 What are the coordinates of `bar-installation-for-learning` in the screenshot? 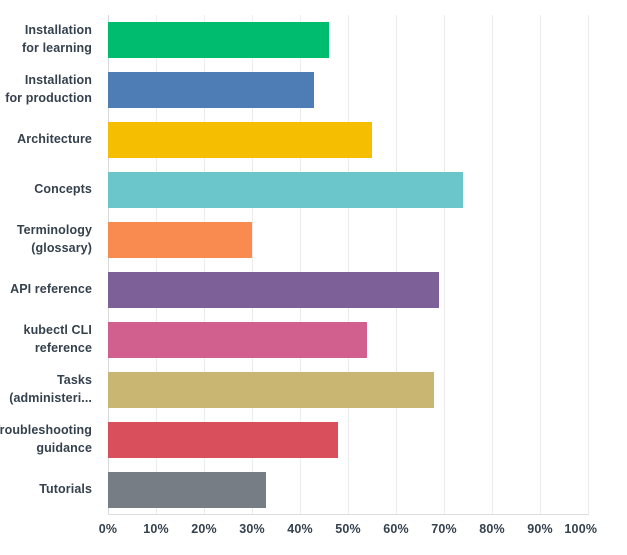 It's located at (218, 40).